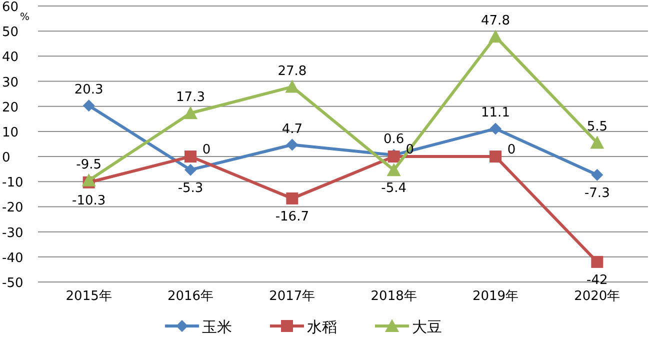 This screenshot has width=649, height=338. I want to click on data-label: -5.4, so click(394, 188).